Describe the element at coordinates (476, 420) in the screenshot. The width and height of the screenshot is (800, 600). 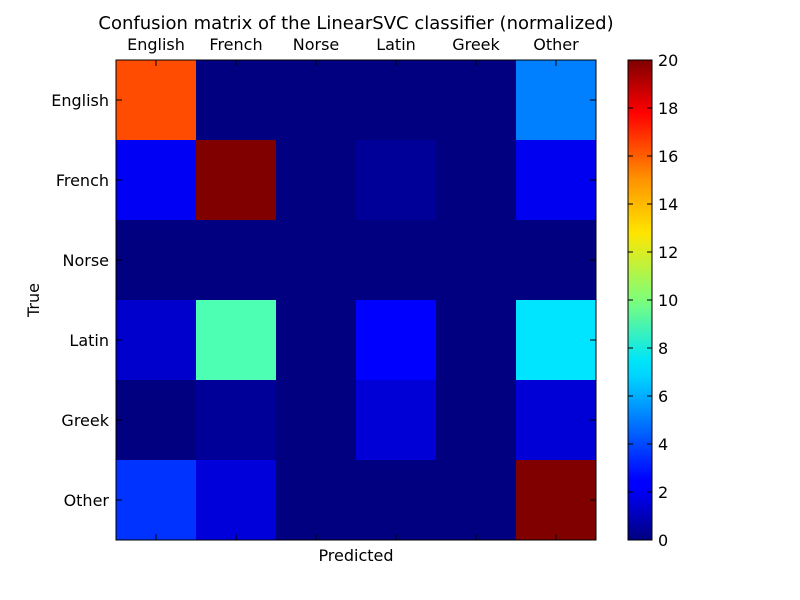
I see `heatmap-cell-greek-greek` at that location.